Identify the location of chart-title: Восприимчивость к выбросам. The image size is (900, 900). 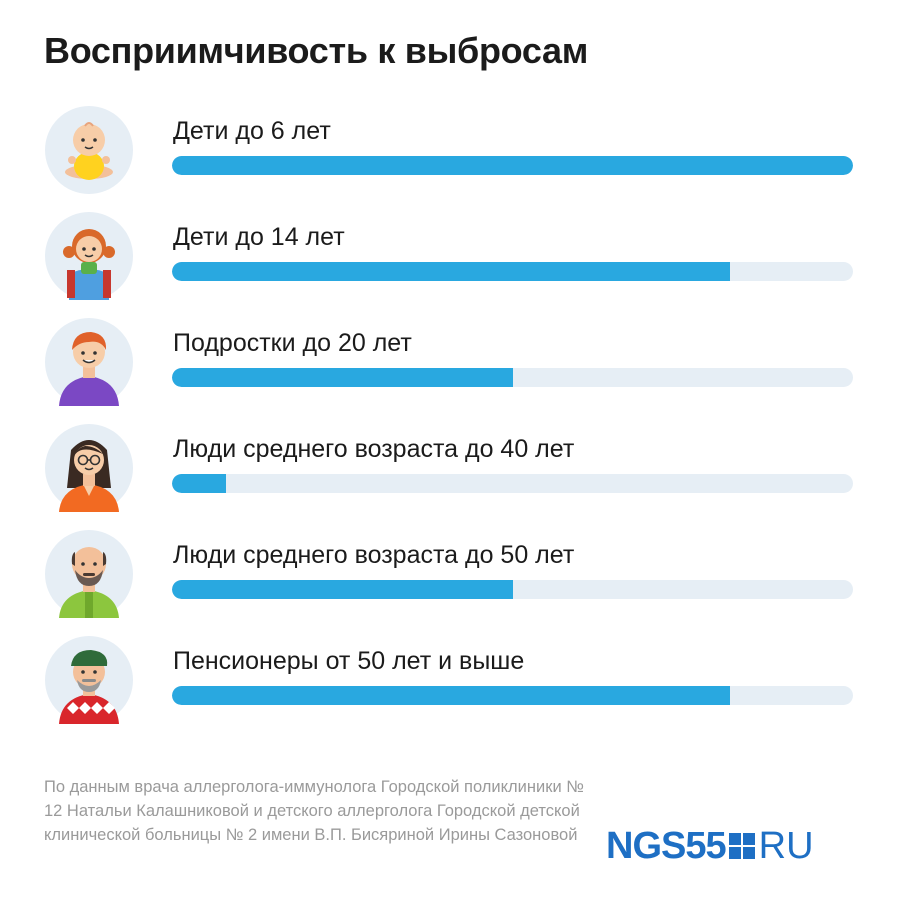
(316, 50).